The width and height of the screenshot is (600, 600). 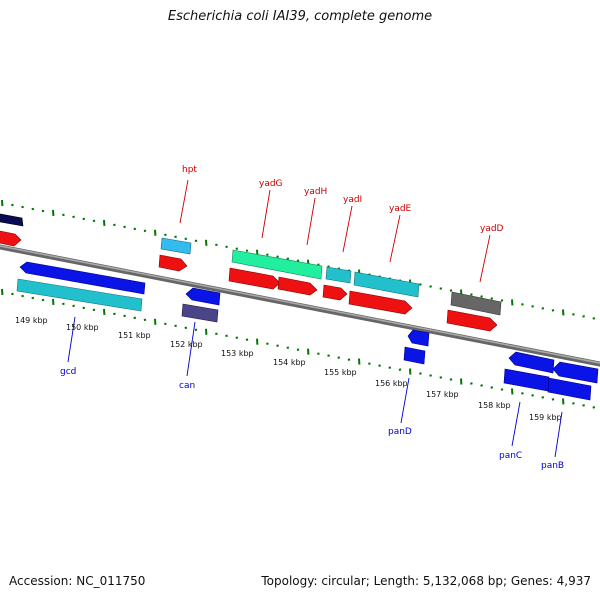 I want to click on gene-label-yadH: yadH, so click(x=315, y=192).